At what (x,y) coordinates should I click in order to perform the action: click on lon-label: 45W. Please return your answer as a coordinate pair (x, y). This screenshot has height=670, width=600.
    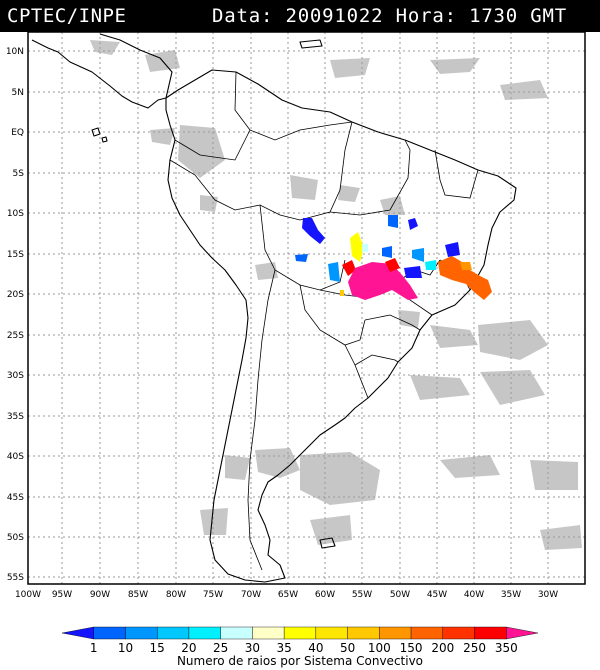
    Looking at the image, I should click on (437, 595).